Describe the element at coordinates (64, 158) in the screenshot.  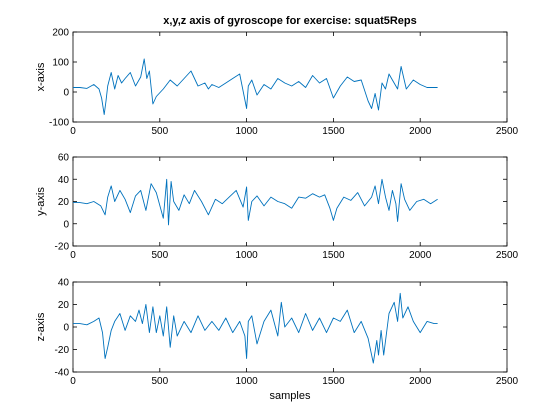
I see `y-tick-label: 60` at that location.